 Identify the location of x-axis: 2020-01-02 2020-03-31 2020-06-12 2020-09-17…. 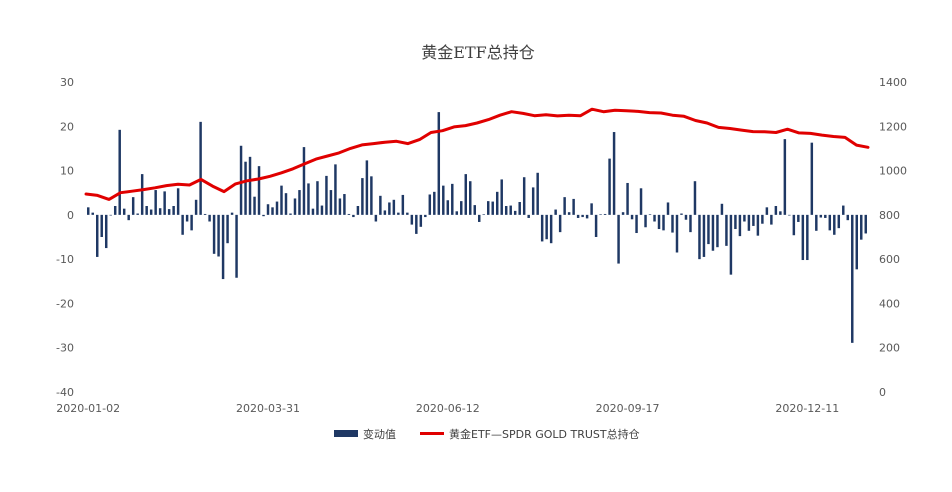
(447, 408).